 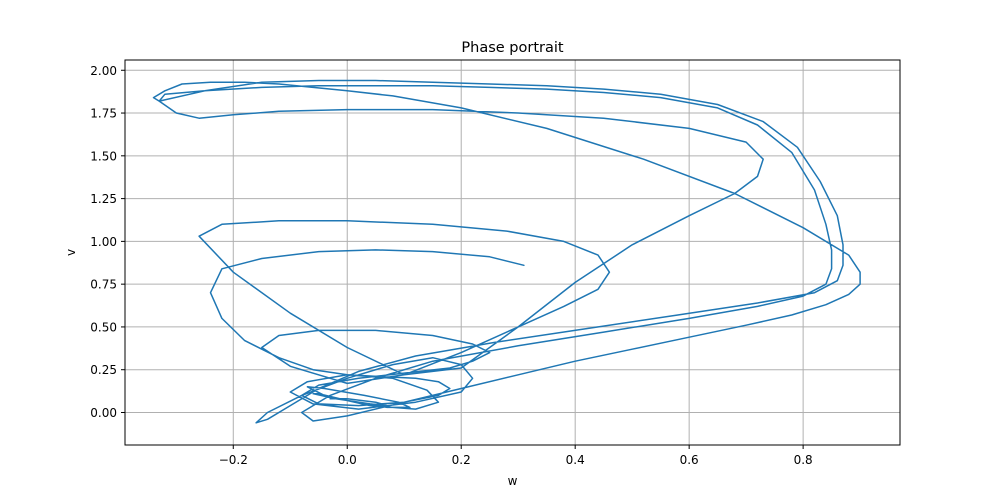 I want to click on y-tick-label: 1.25, so click(x=103, y=199).